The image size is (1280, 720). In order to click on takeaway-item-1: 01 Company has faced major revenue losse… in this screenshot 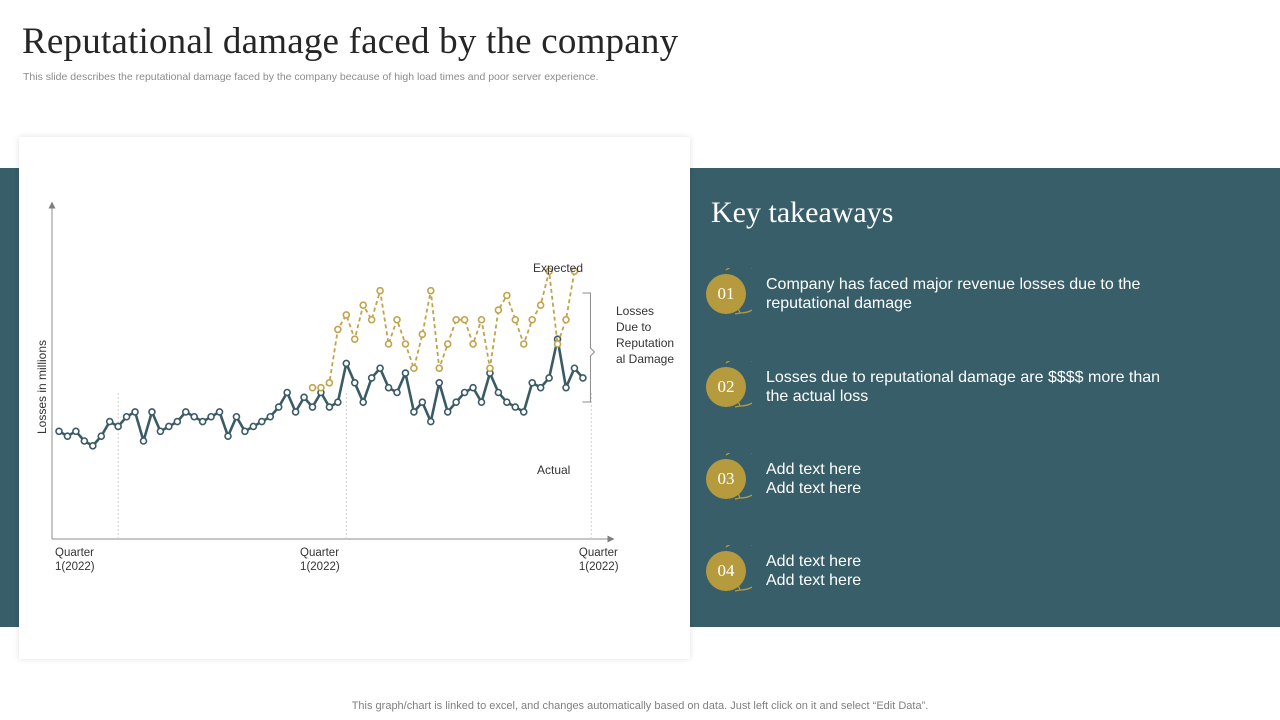, I will do `click(960, 294)`.